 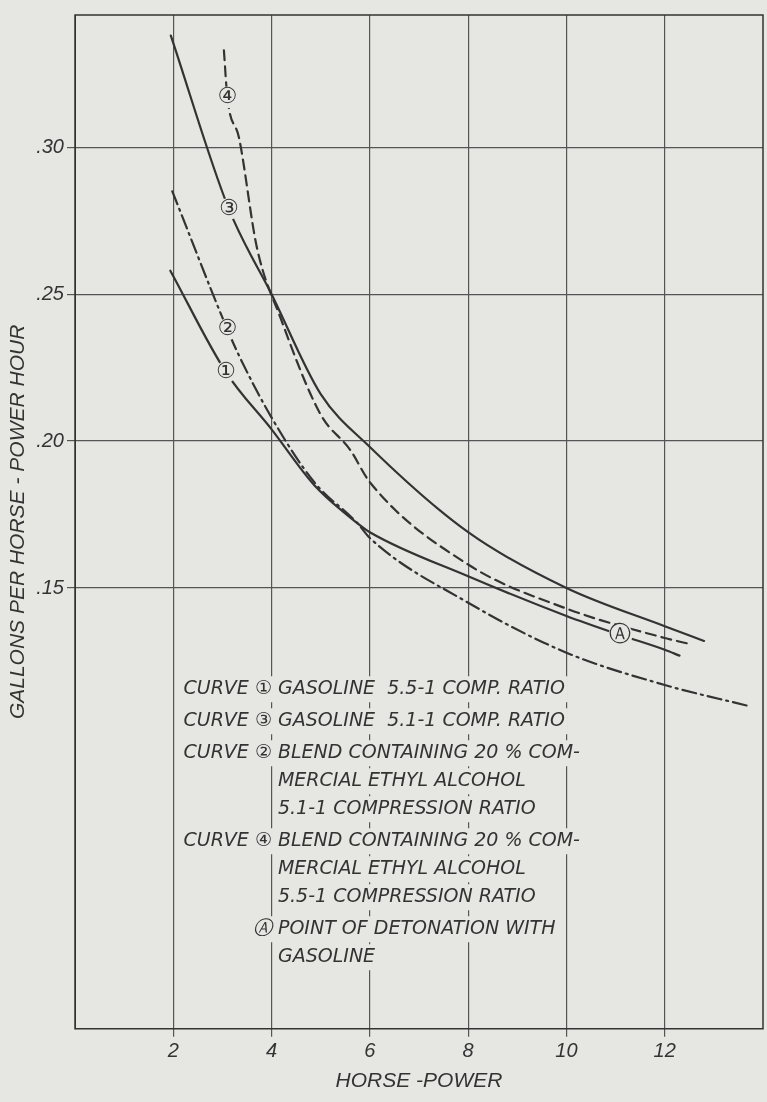 What do you see at coordinates (228, 207) in the screenshot?
I see `series-label: ③` at bounding box center [228, 207].